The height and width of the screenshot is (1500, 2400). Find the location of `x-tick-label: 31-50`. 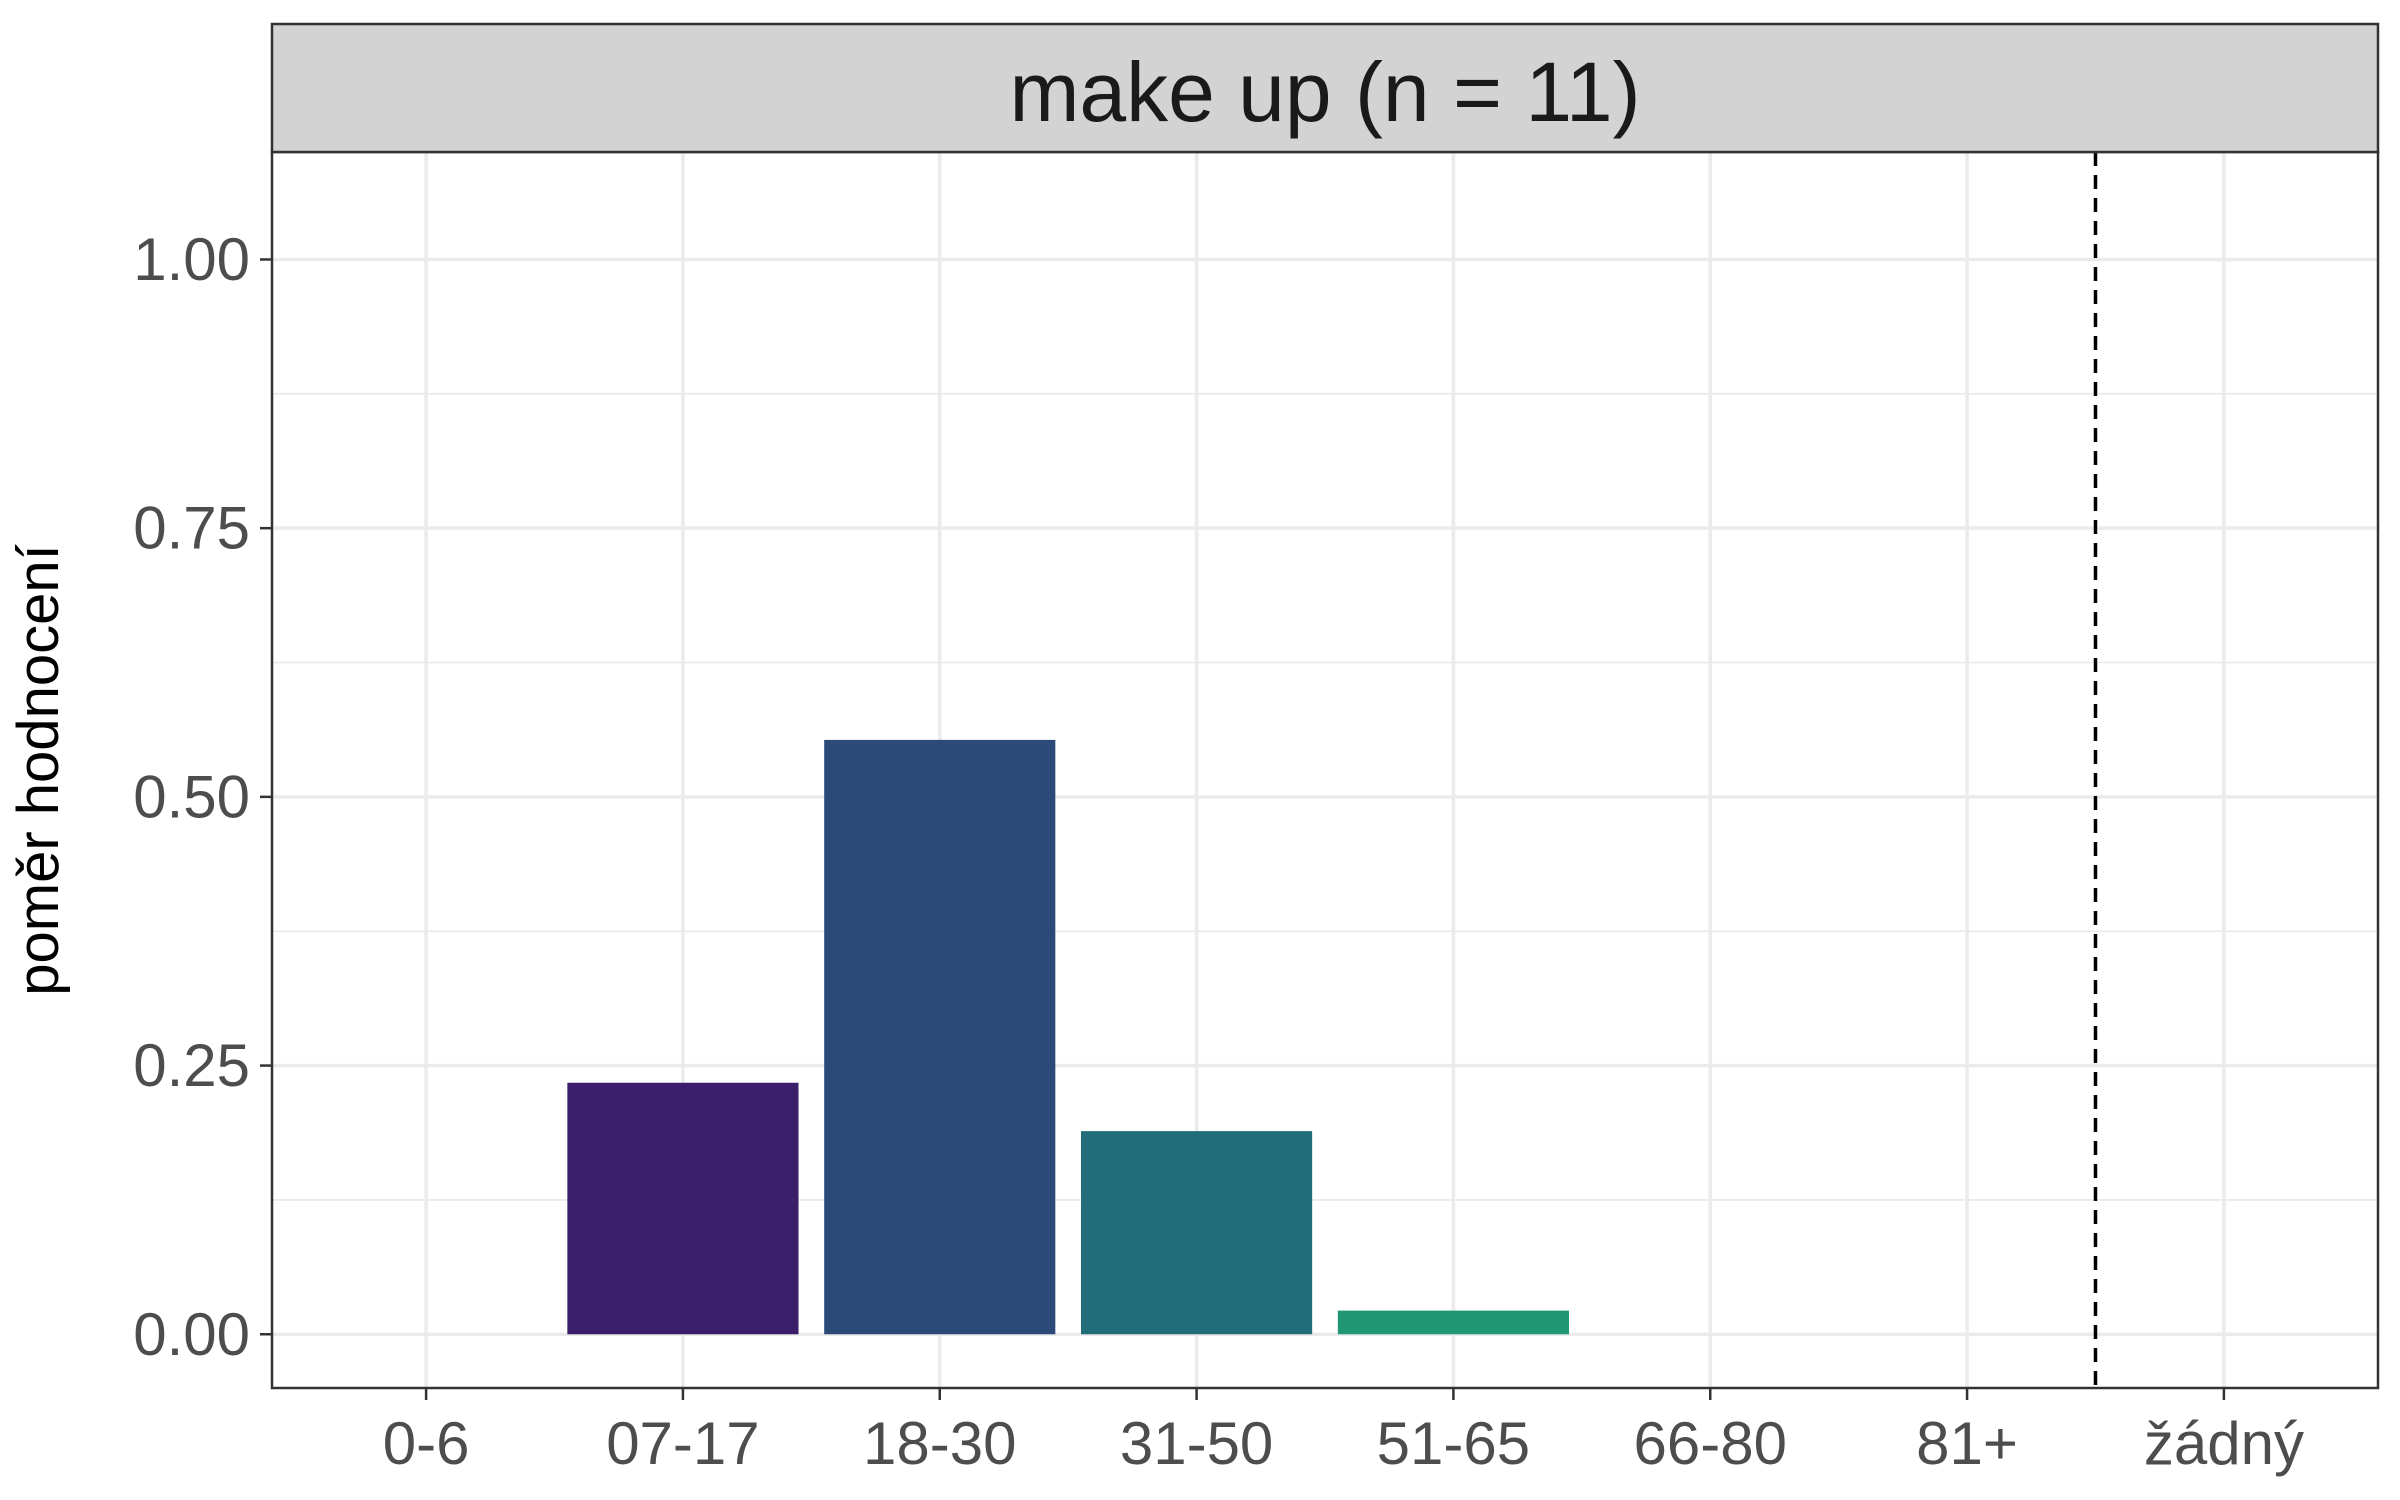

x-tick-label: 31-50 is located at coordinates (1196, 1443).